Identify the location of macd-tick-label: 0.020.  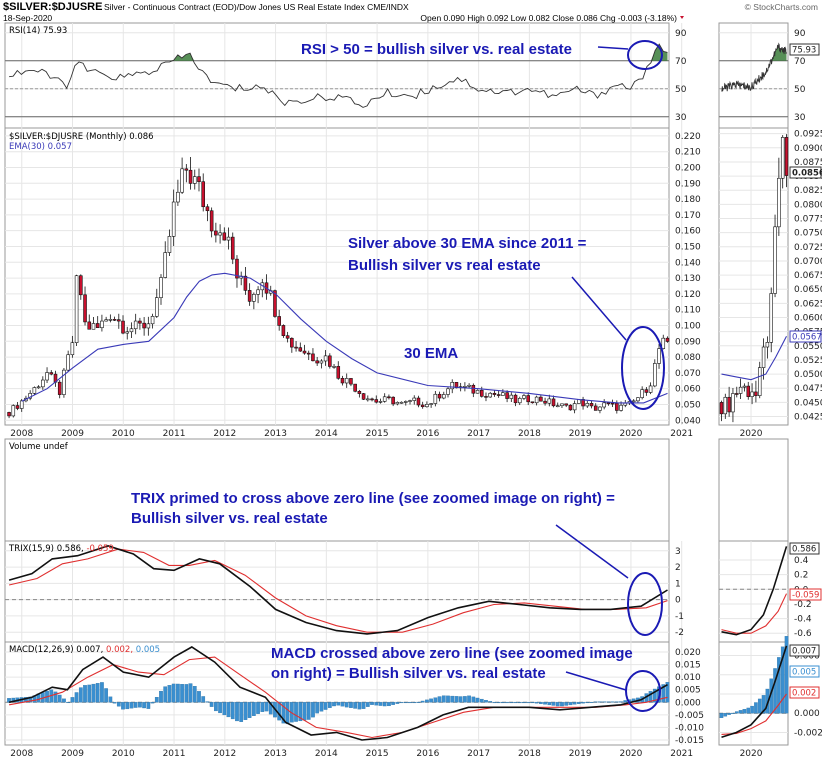
(688, 653).